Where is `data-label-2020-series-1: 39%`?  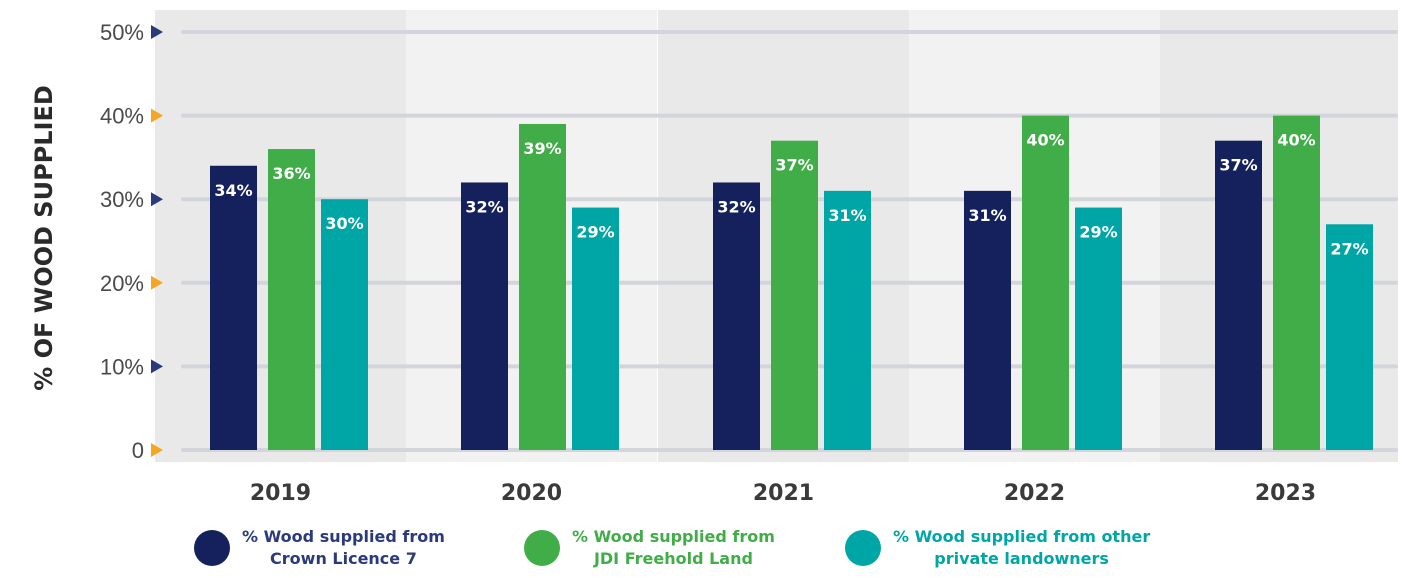
data-label-2020-series-1: 39% is located at coordinates (542, 148).